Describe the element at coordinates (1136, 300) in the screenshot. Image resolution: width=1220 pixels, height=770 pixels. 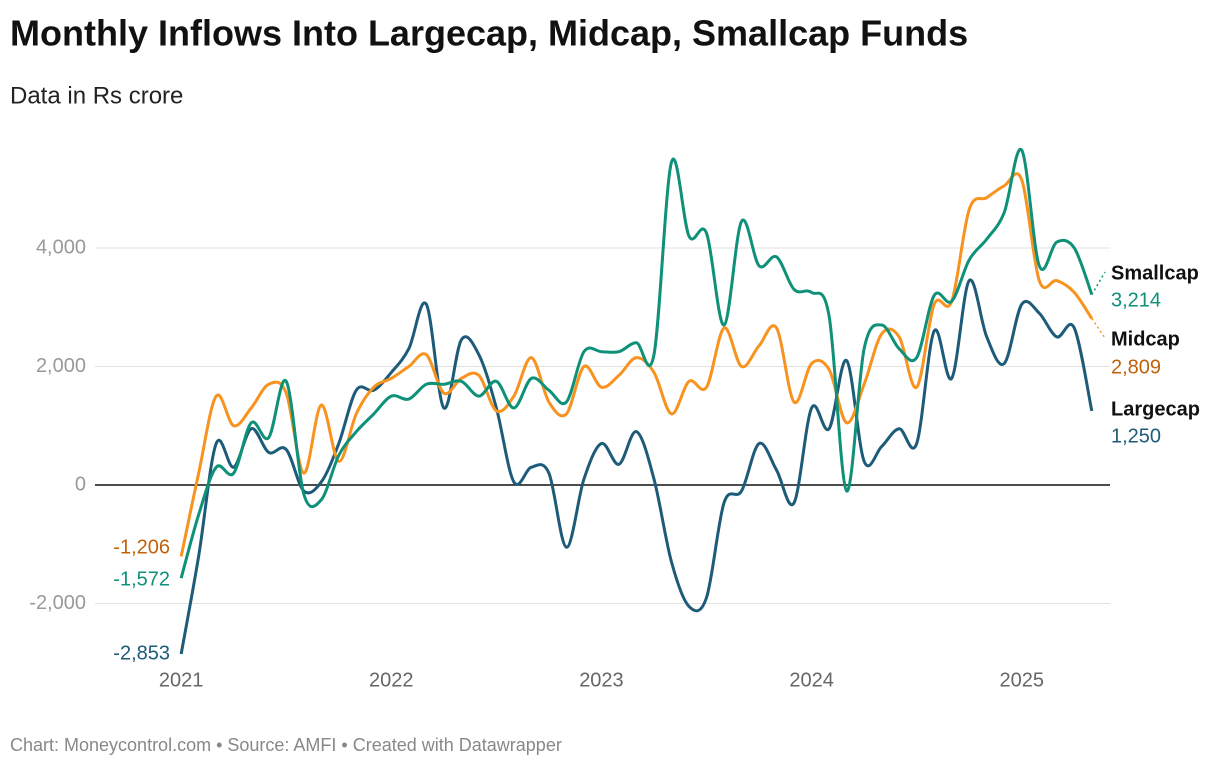
I see `end-value-label: 3,214` at that location.